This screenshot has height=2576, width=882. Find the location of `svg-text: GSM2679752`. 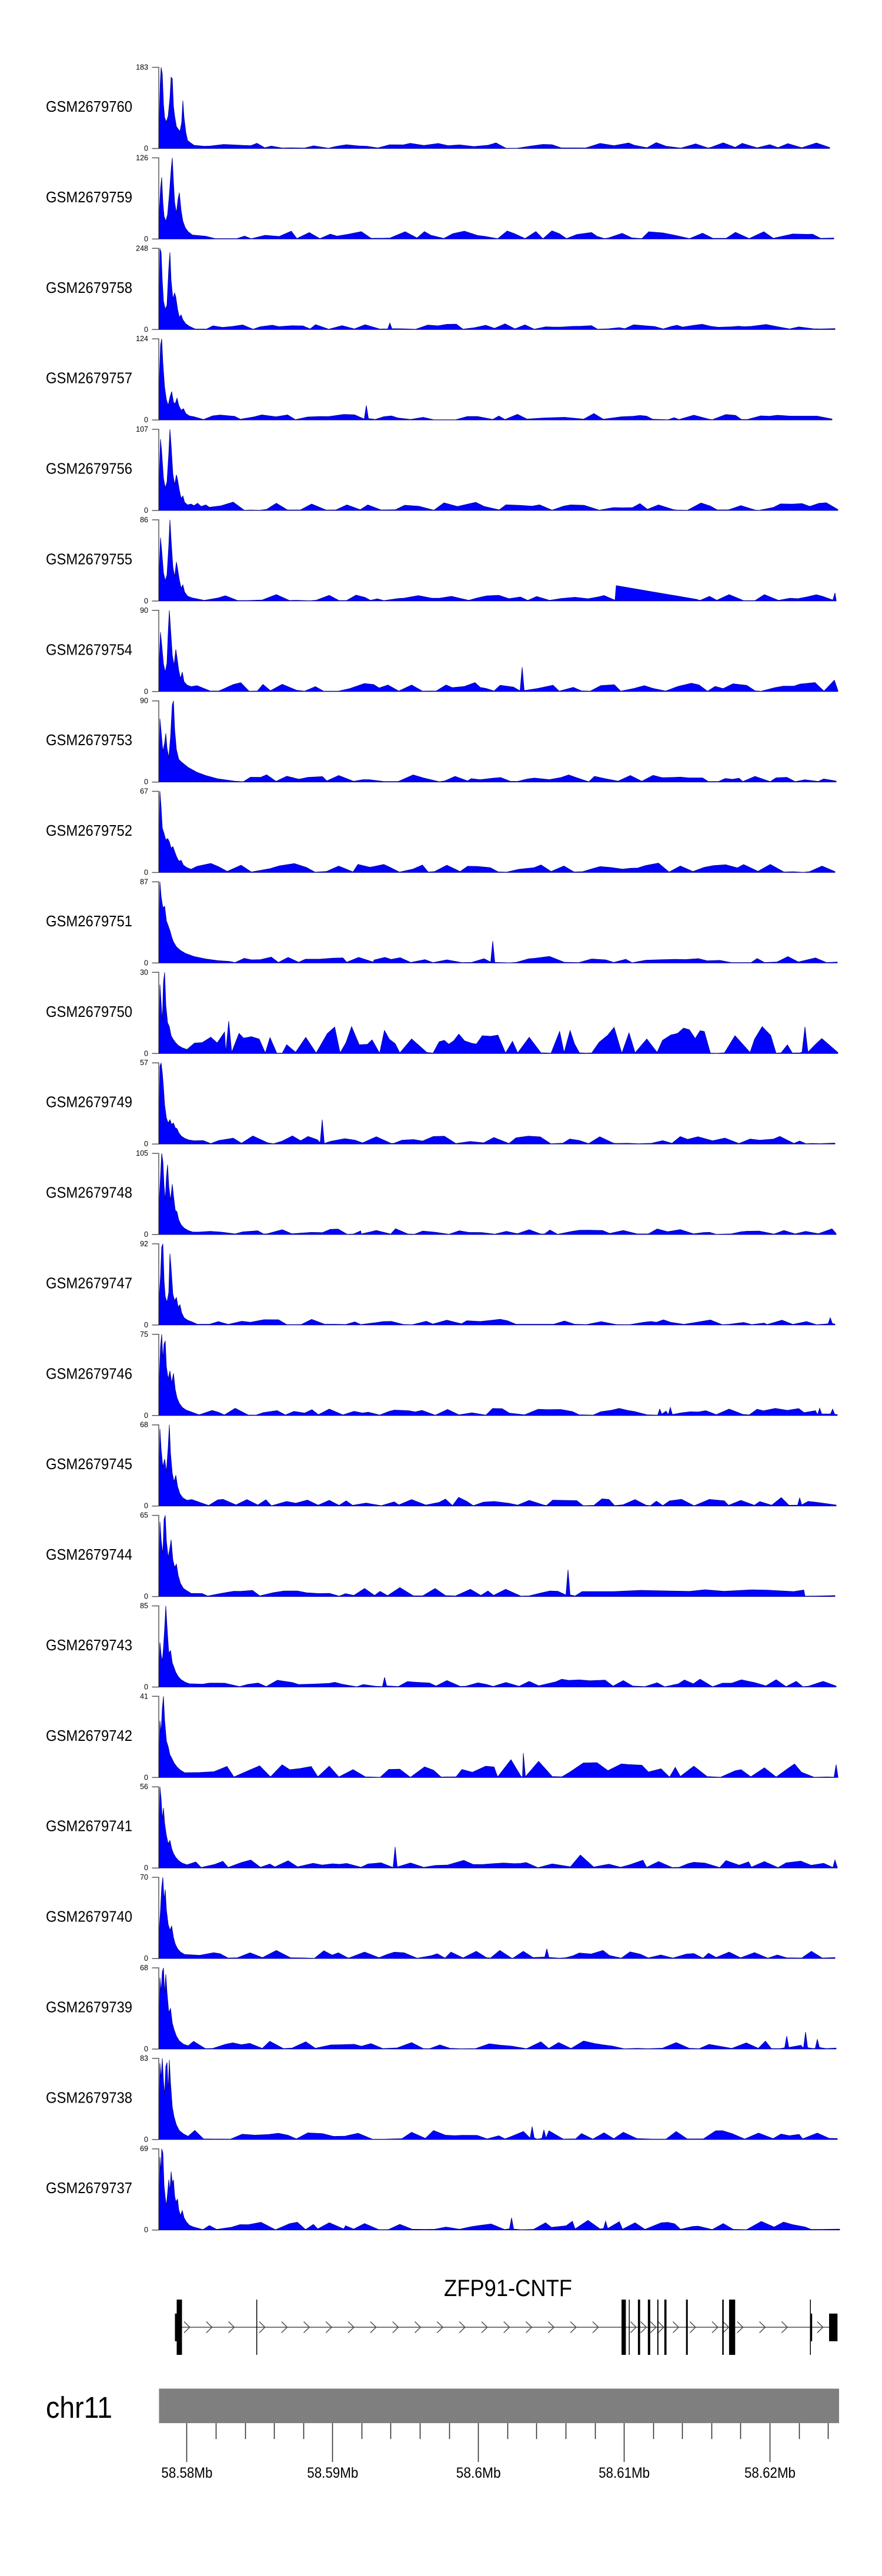

svg-text: GSM2679752 is located at coordinates (89, 830).